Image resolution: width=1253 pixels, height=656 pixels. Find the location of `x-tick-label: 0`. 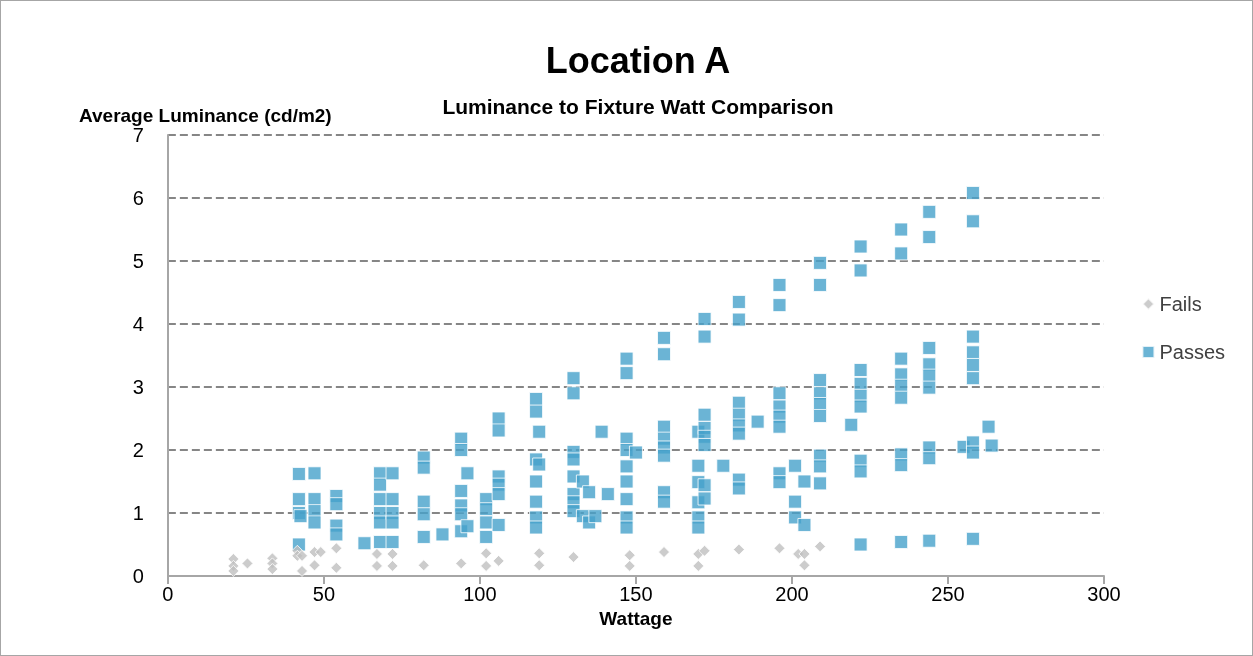

x-tick-label: 0 is located at coordinates (168, 594).